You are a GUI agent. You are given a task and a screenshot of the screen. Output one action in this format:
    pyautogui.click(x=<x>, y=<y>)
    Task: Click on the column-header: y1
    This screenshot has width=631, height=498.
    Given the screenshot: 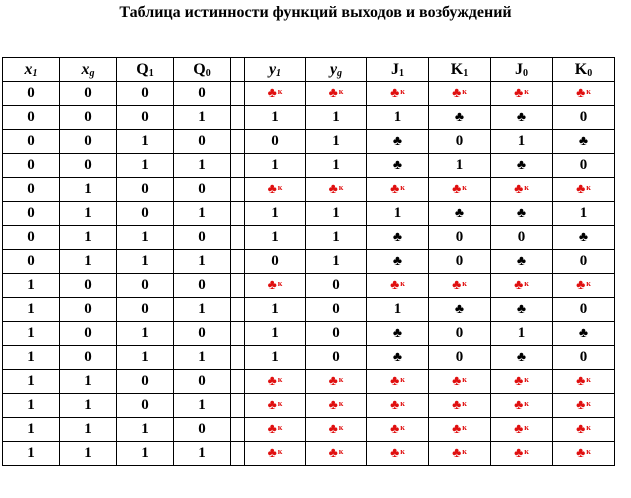 What is the action you would take?
    pyautogui.click(x=275, y=69)
    